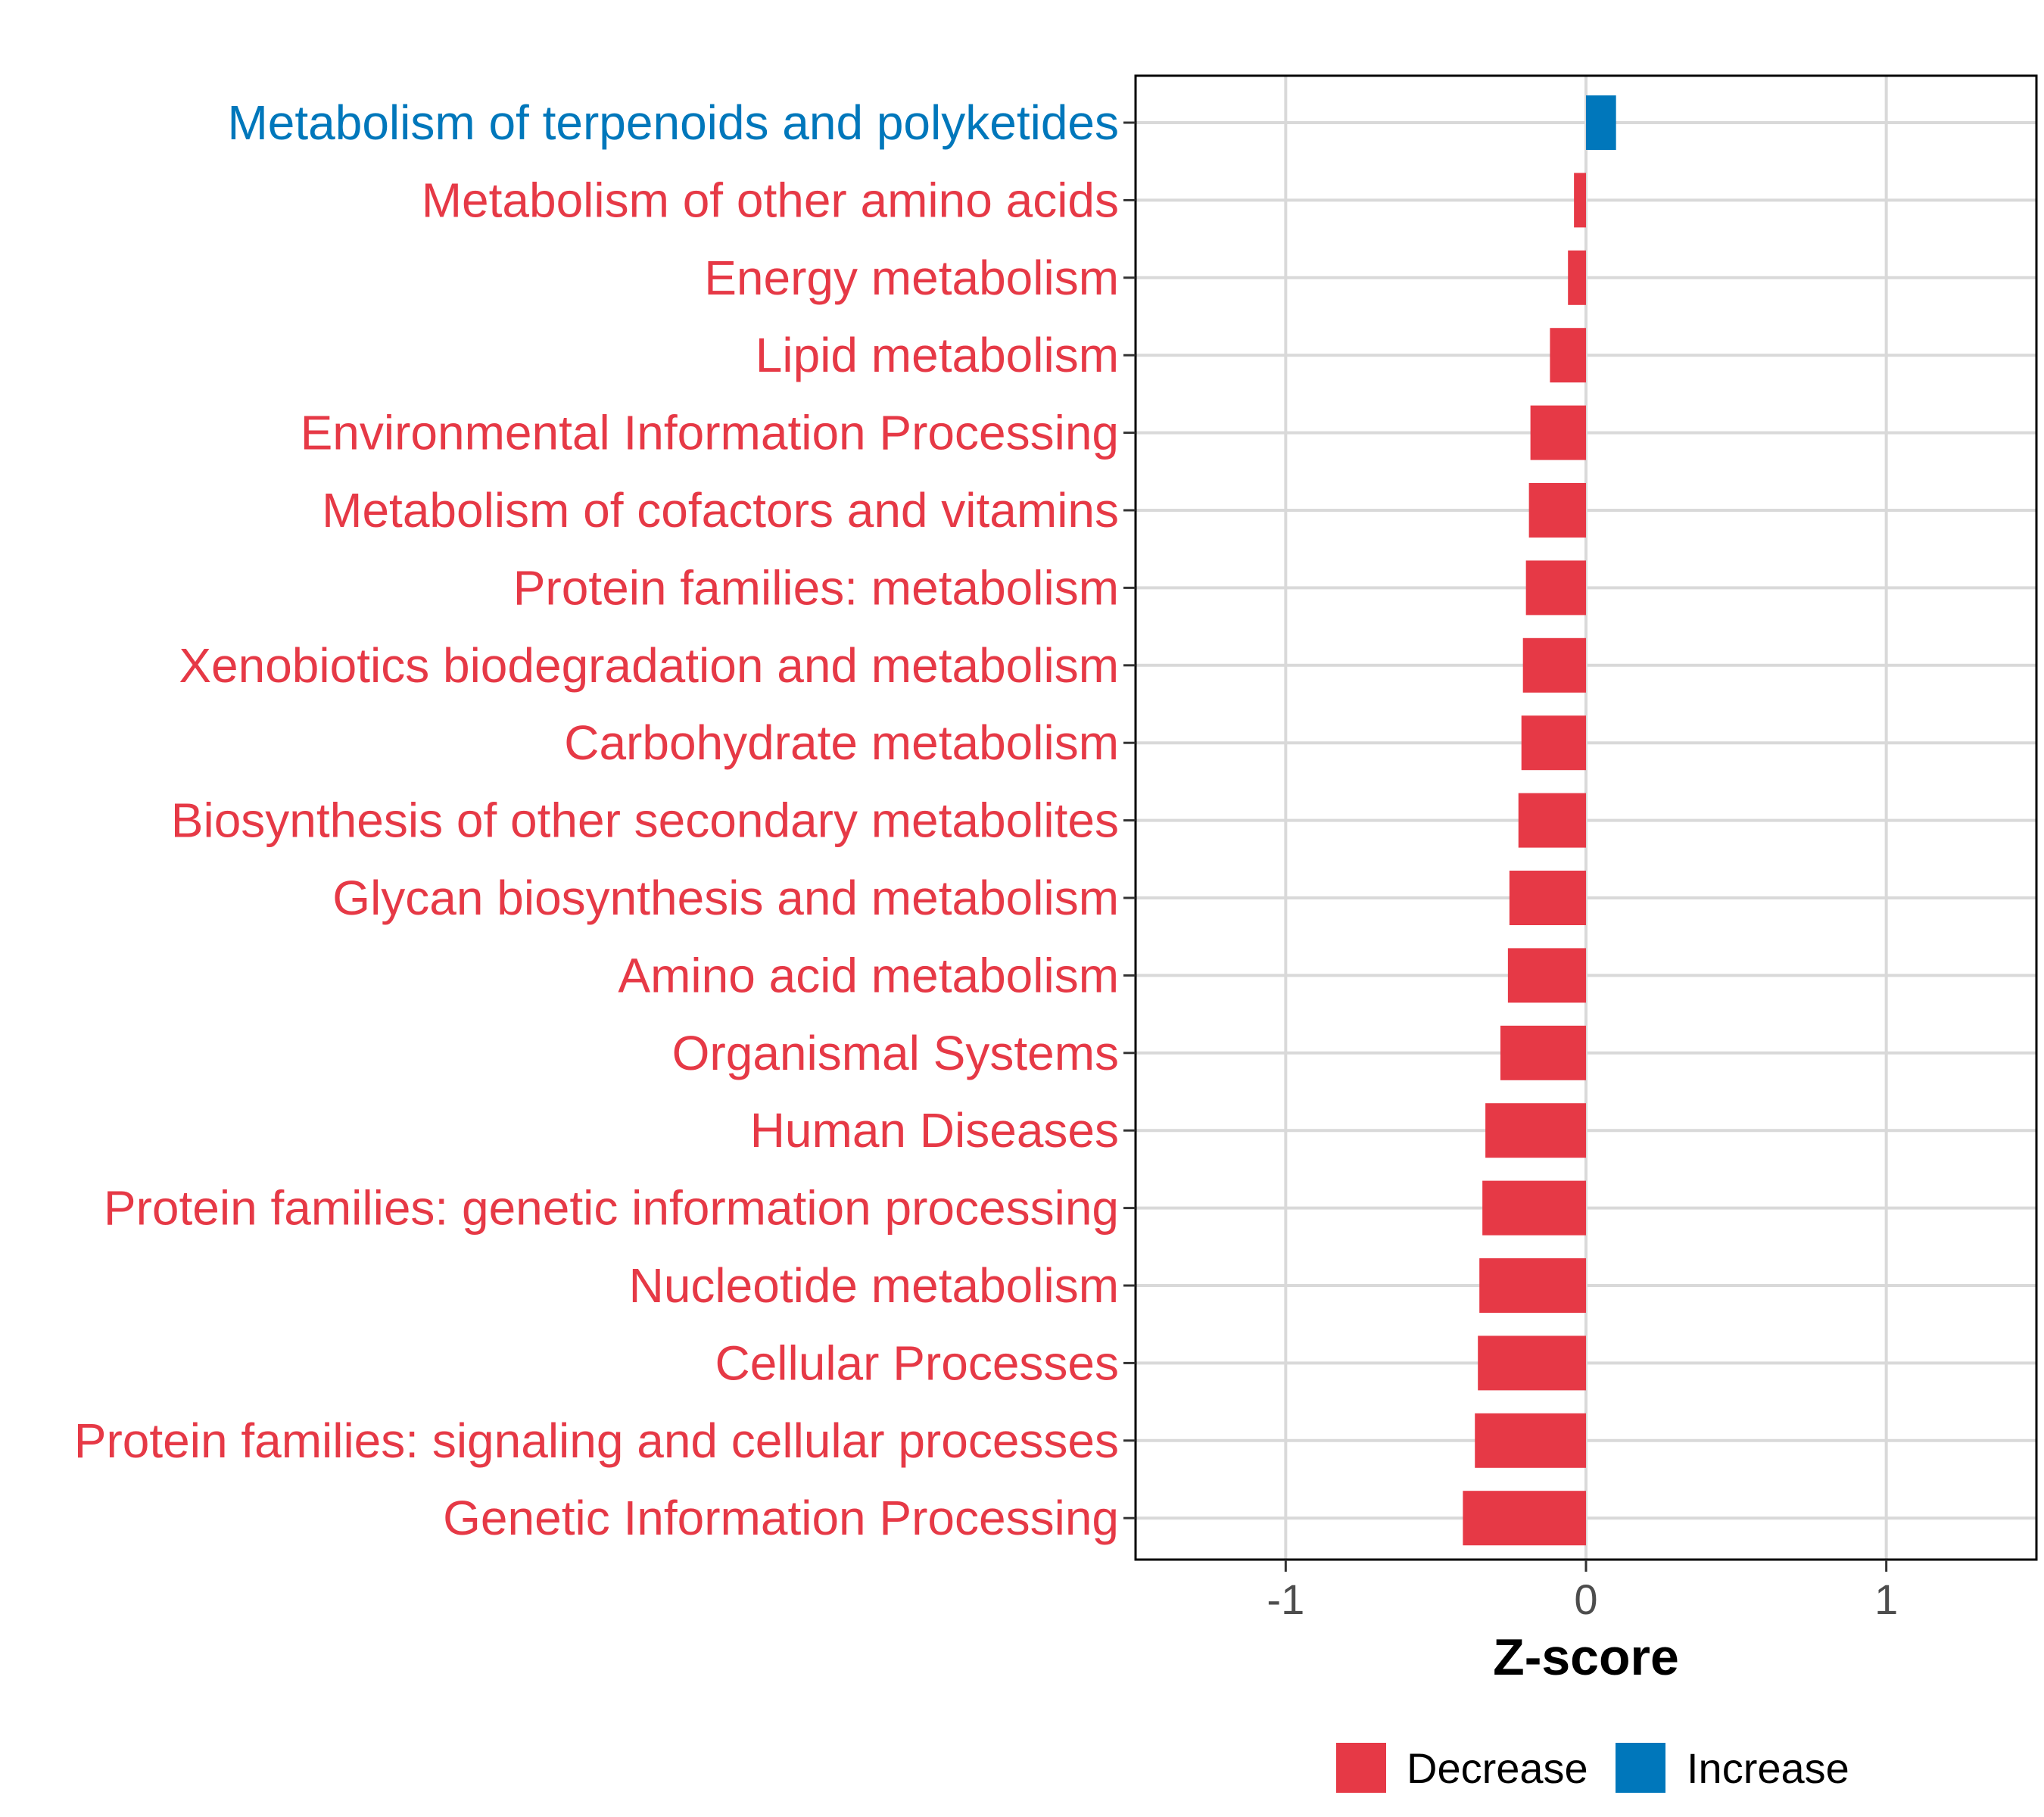 The height and width of the screenshot is (1817, 2044). What do you see at coordinates (917, 1362) in the screenshot?
I see `category-label: Cellular Processes` at bounding box center [917, 1362].